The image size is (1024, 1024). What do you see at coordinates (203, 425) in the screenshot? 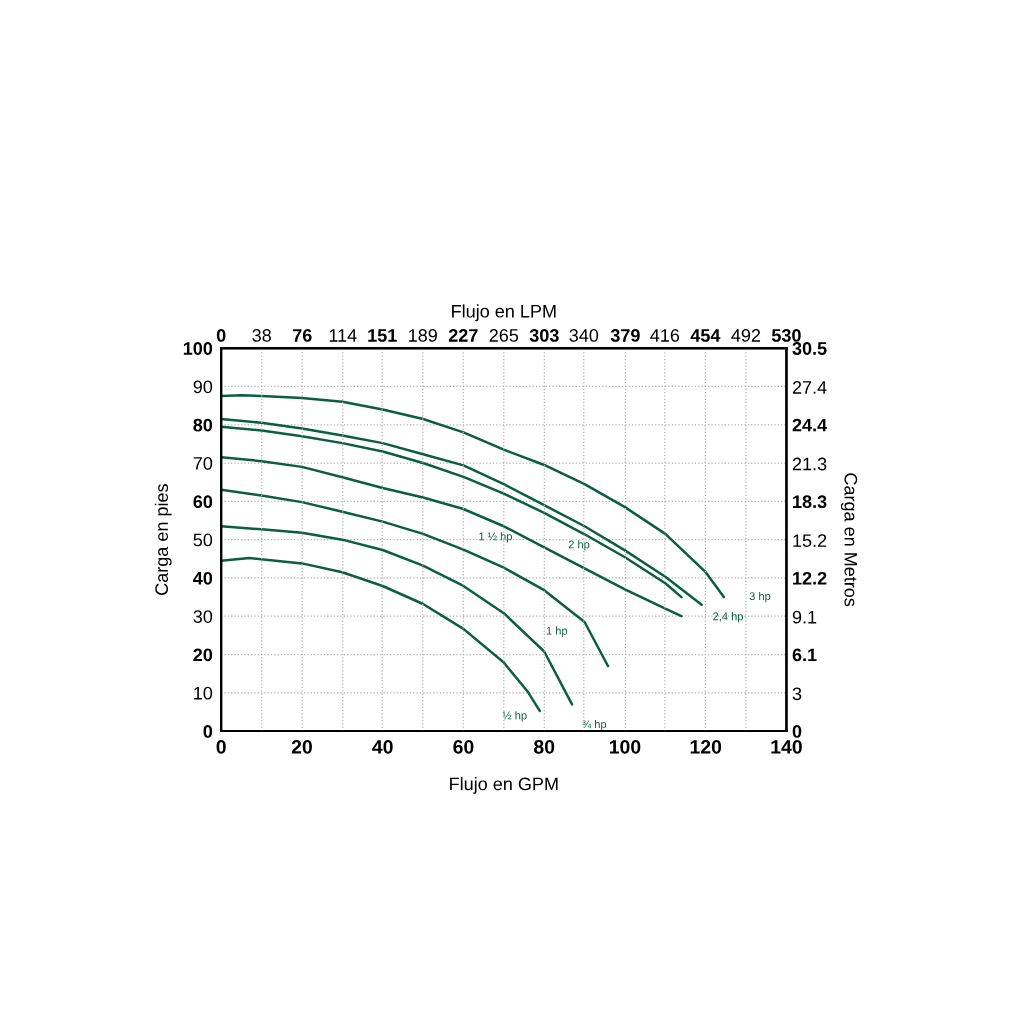
I see `y-tick-label: 80` at bounding box center [203, 425].